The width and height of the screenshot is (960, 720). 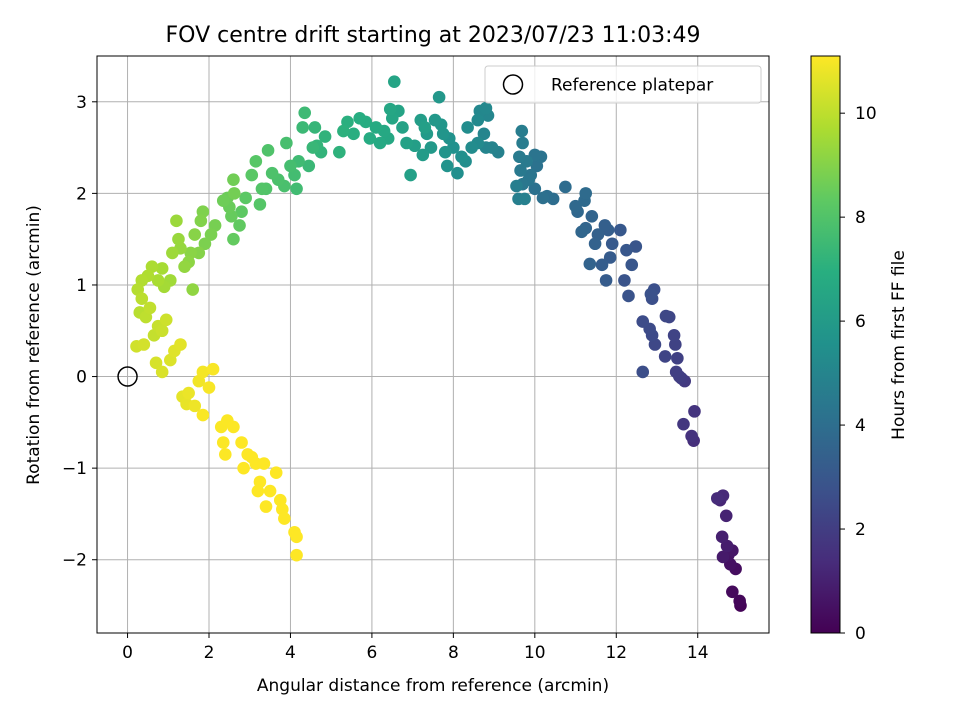 I want to click on legend: Reference platepar, so click(x=623, y=84).